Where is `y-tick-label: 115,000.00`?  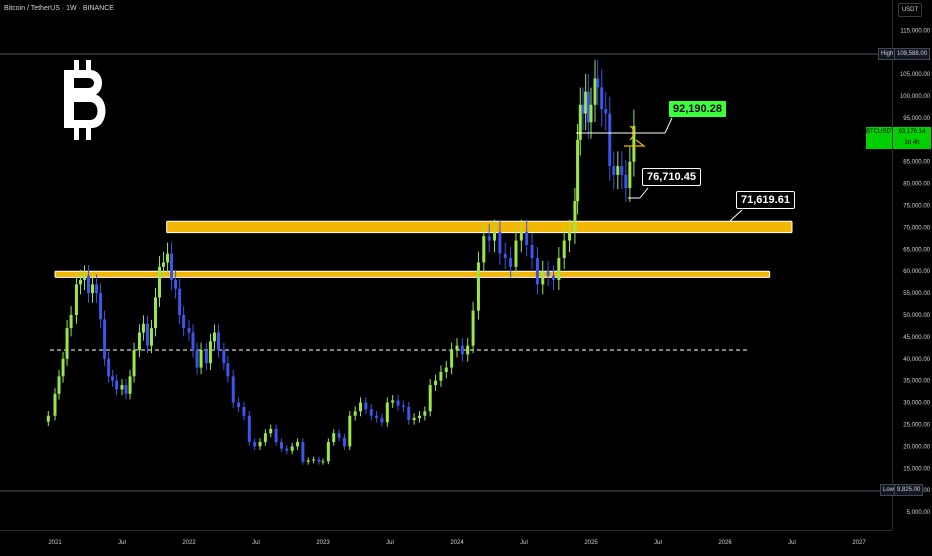 y-tick-label: 115,000.00 is located at coordinates (915, 31).